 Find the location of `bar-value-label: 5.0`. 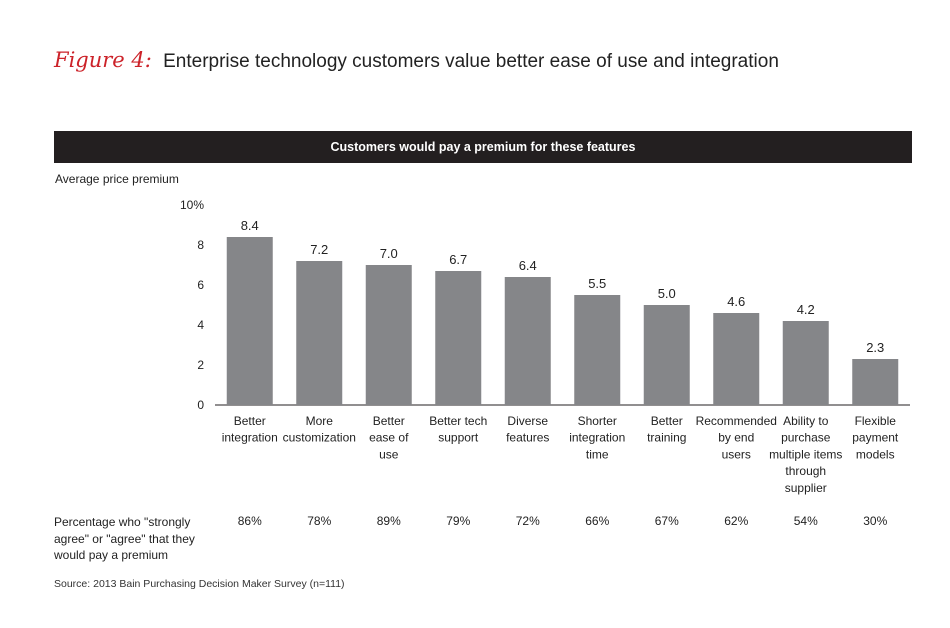

bar-value-label: 5.0 is located at coordinates (667, 293).